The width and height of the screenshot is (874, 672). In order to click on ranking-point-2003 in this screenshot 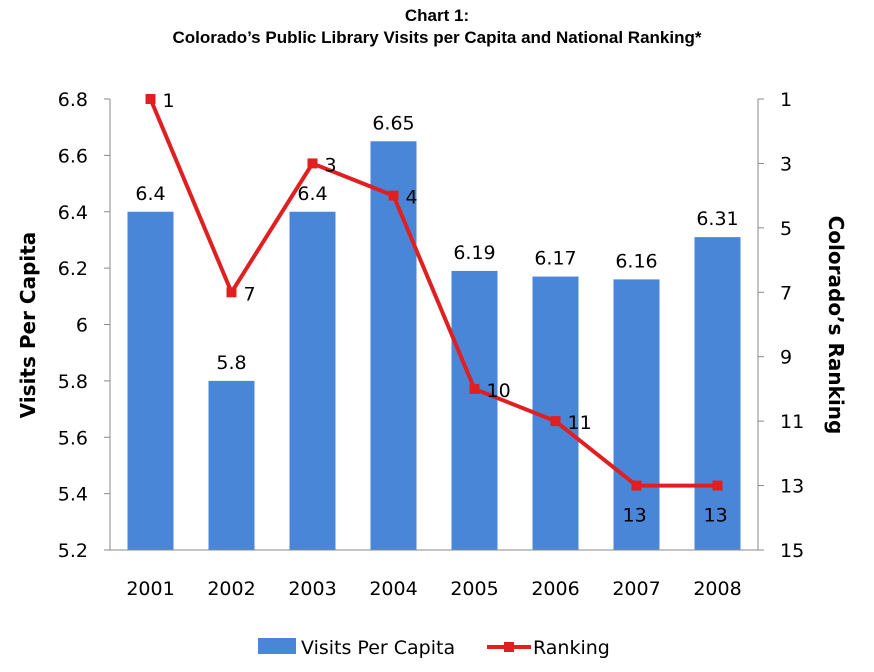, I will do `click(312, 163)`.